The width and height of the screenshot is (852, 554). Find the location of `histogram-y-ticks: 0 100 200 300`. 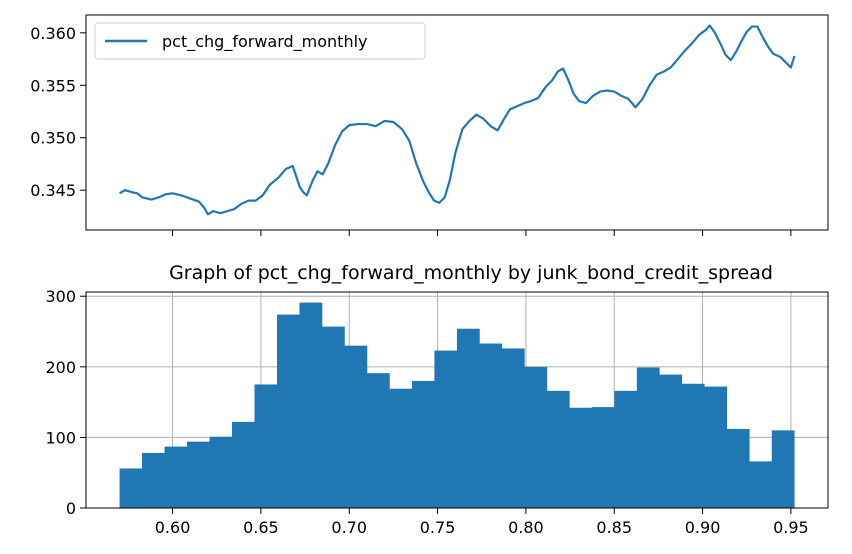

histogram-y-ticks: 0 100 200 300 is located at coordinates (65, 402).